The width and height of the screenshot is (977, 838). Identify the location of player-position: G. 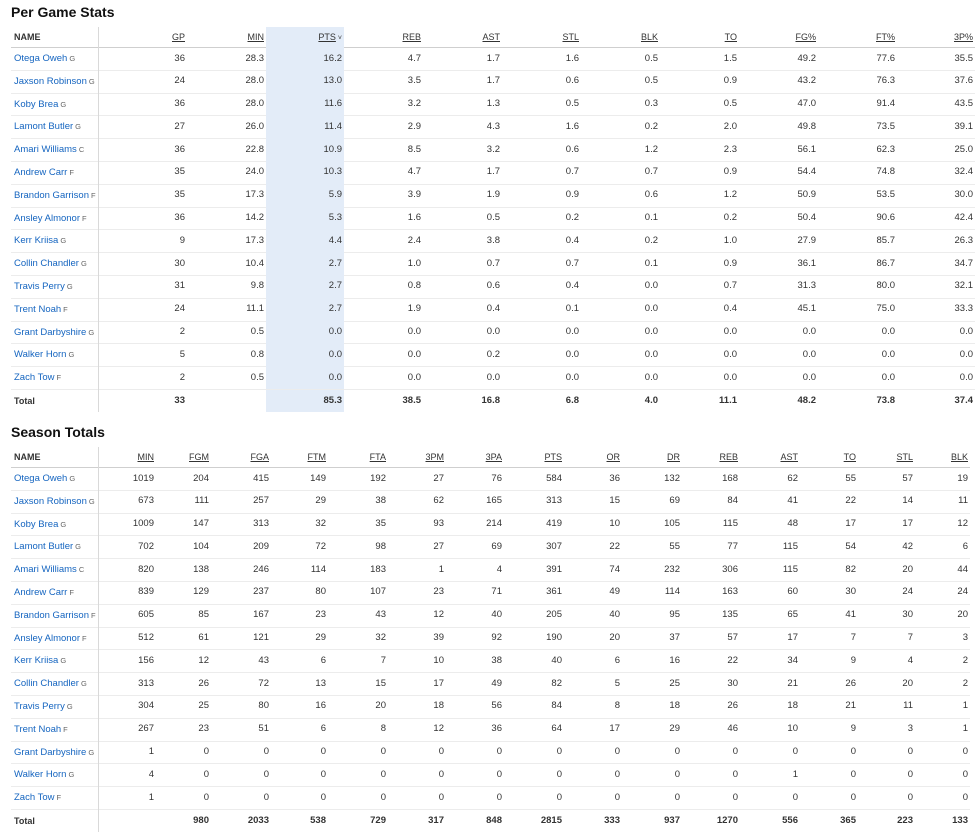
(63, 241).